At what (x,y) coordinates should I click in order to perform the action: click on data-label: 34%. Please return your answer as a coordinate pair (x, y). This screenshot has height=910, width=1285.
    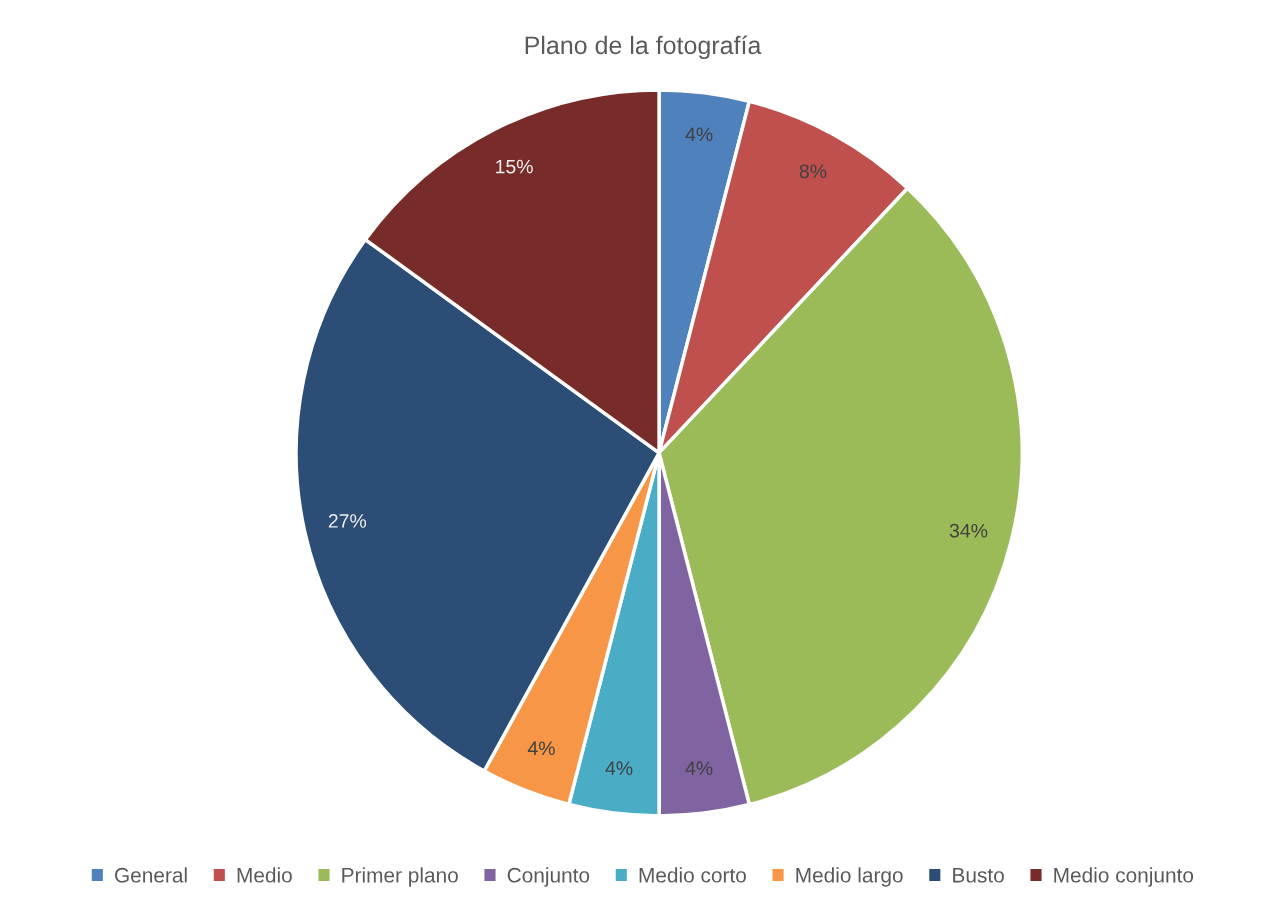
    Looking at the image, I should click on (968, 530).